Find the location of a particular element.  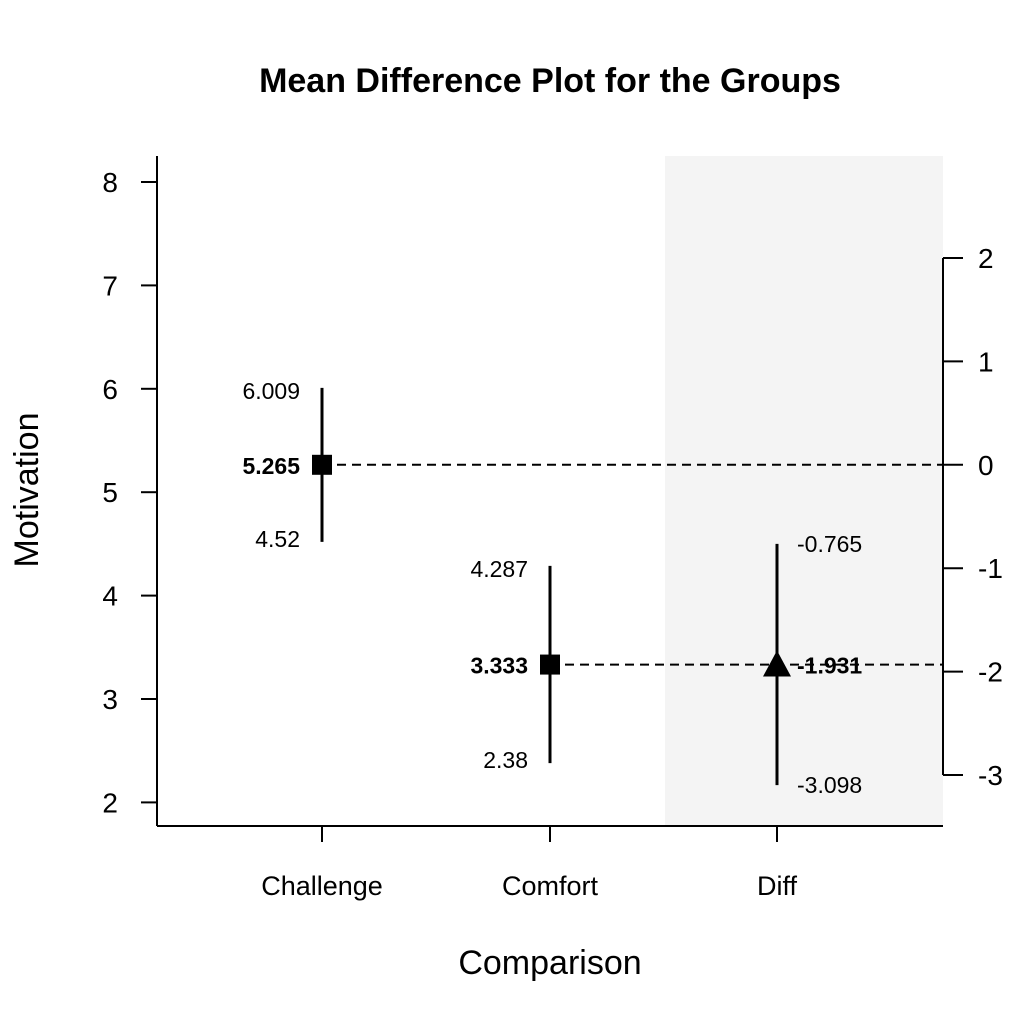

x-axis-title: Comparison is located at coordinates (549, 963).